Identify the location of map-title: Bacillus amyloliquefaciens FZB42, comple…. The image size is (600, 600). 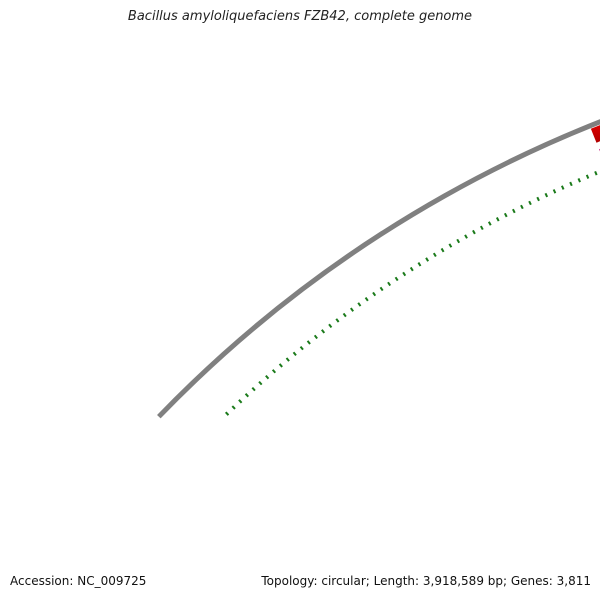
(300, 16).